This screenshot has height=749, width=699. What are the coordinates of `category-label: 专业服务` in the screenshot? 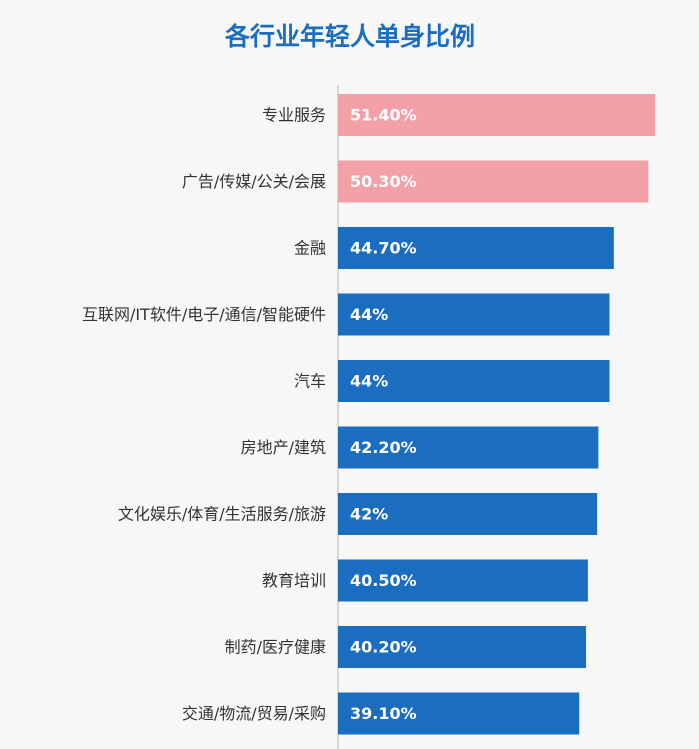 It's located at (294, 115).